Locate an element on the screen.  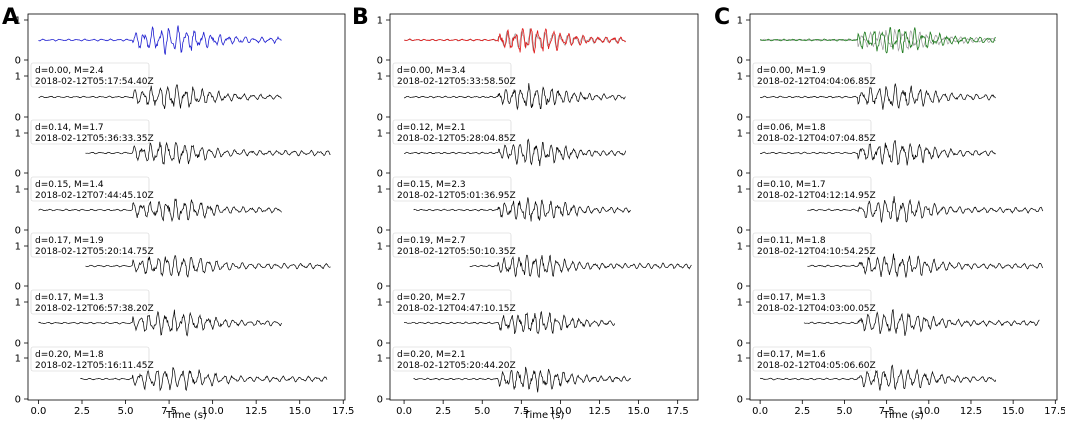
trace-label-line2: 2018-02-12T05:36:33.35Z is located at coordinates (94, 139).